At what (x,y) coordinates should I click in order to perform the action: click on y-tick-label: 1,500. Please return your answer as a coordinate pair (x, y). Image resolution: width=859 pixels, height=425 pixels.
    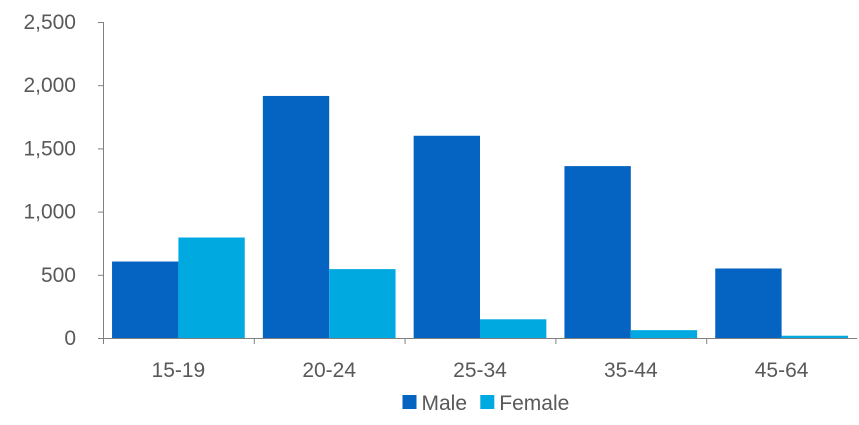
    Looking at the image, I should click on (49, 148).